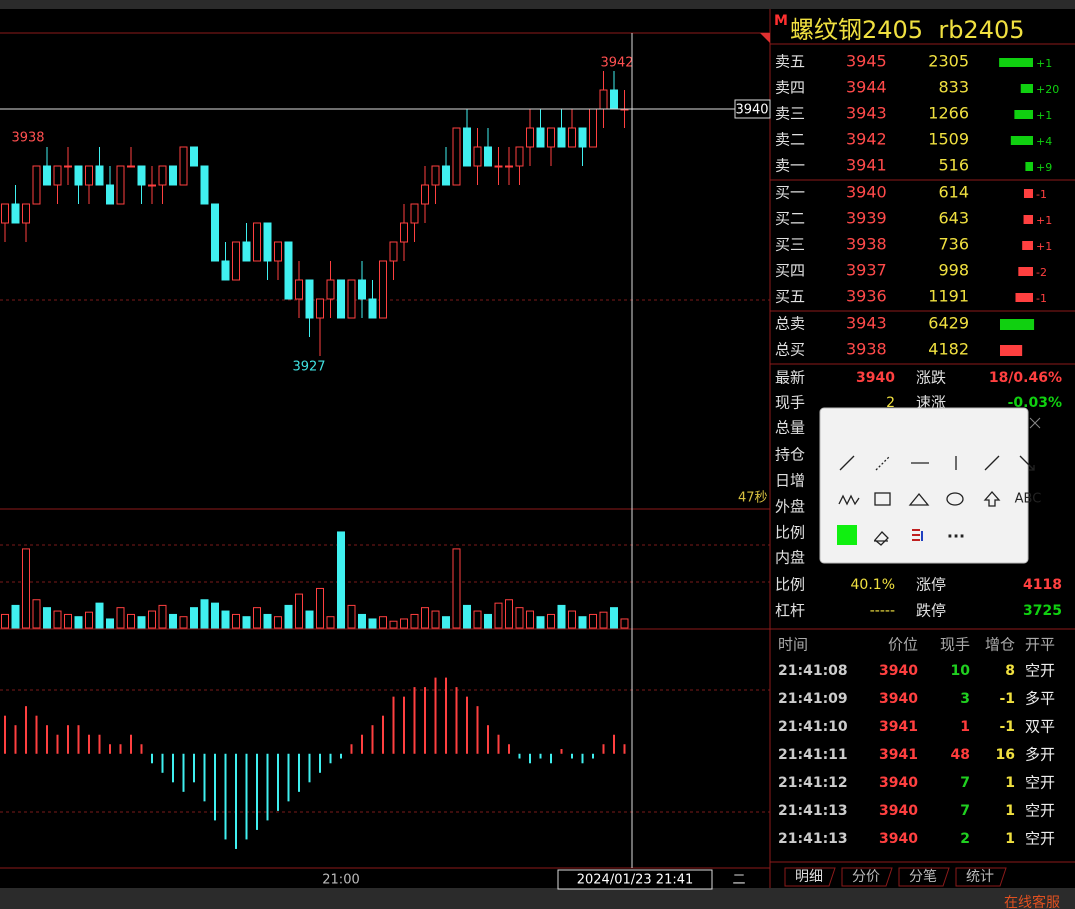 This screenshot has height=909, width=1075. What do you see at coordinates (813, 671) in the screenshot?
I see `trade-time: 21:41:08` at bounding box center [813, 671].